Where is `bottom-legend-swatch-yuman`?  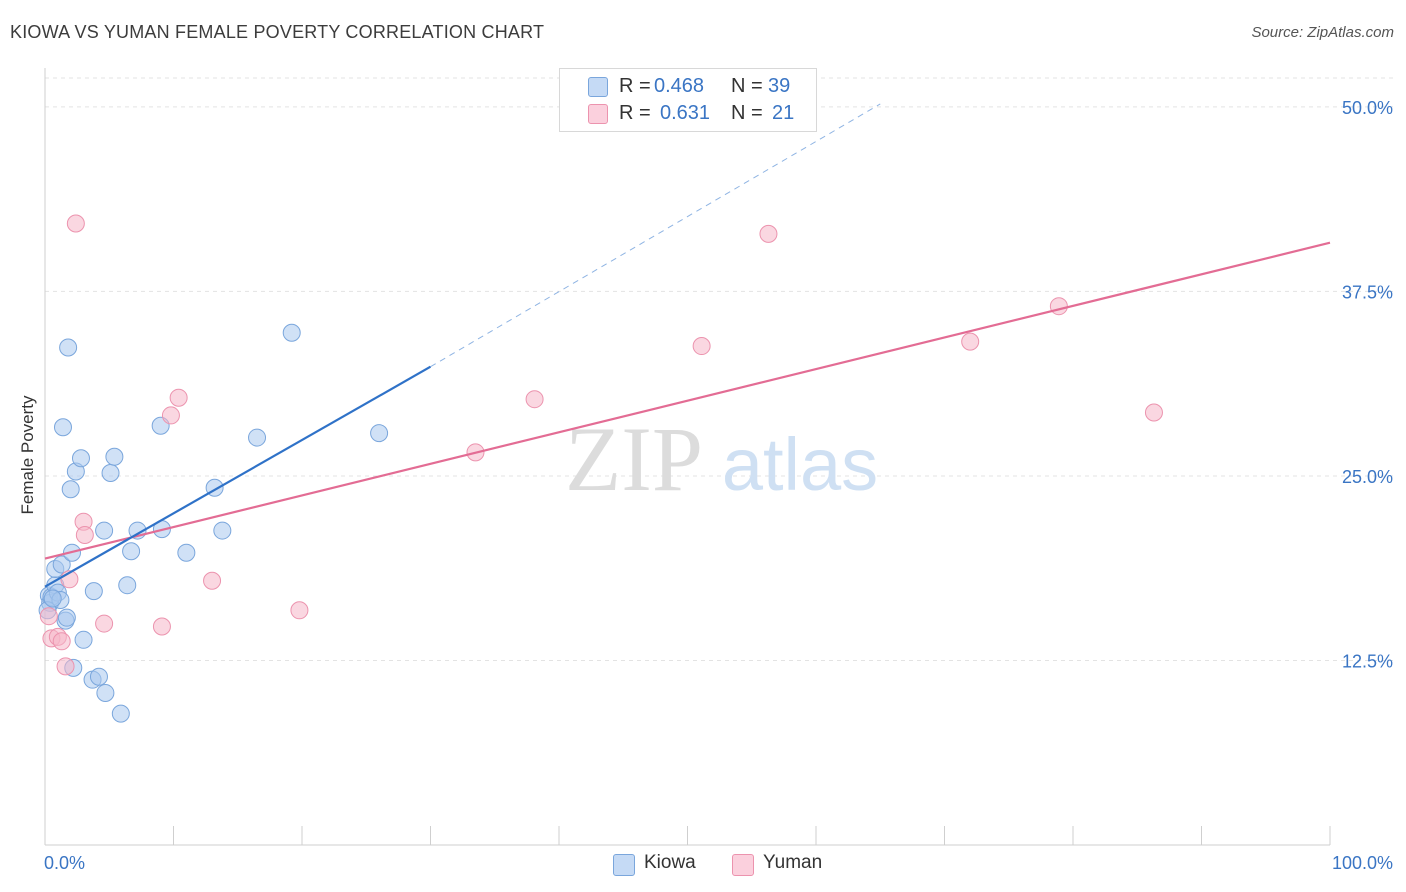 bottom-legend-swatch-yuman is located at coordinates (743, 865).